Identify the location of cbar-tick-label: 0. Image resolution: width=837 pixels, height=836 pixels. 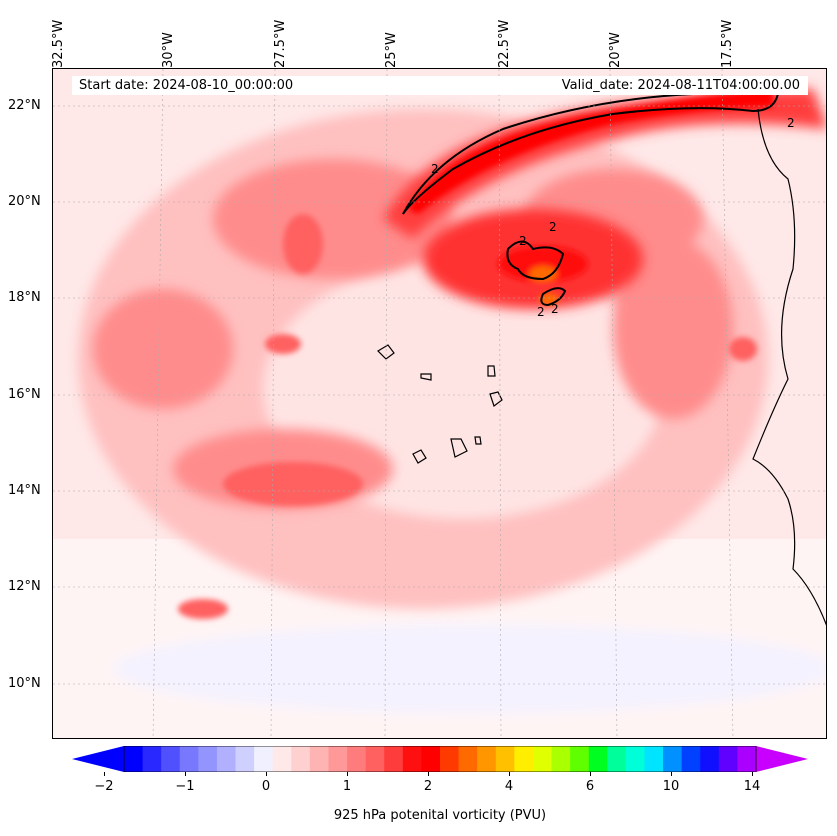
(266, 786).